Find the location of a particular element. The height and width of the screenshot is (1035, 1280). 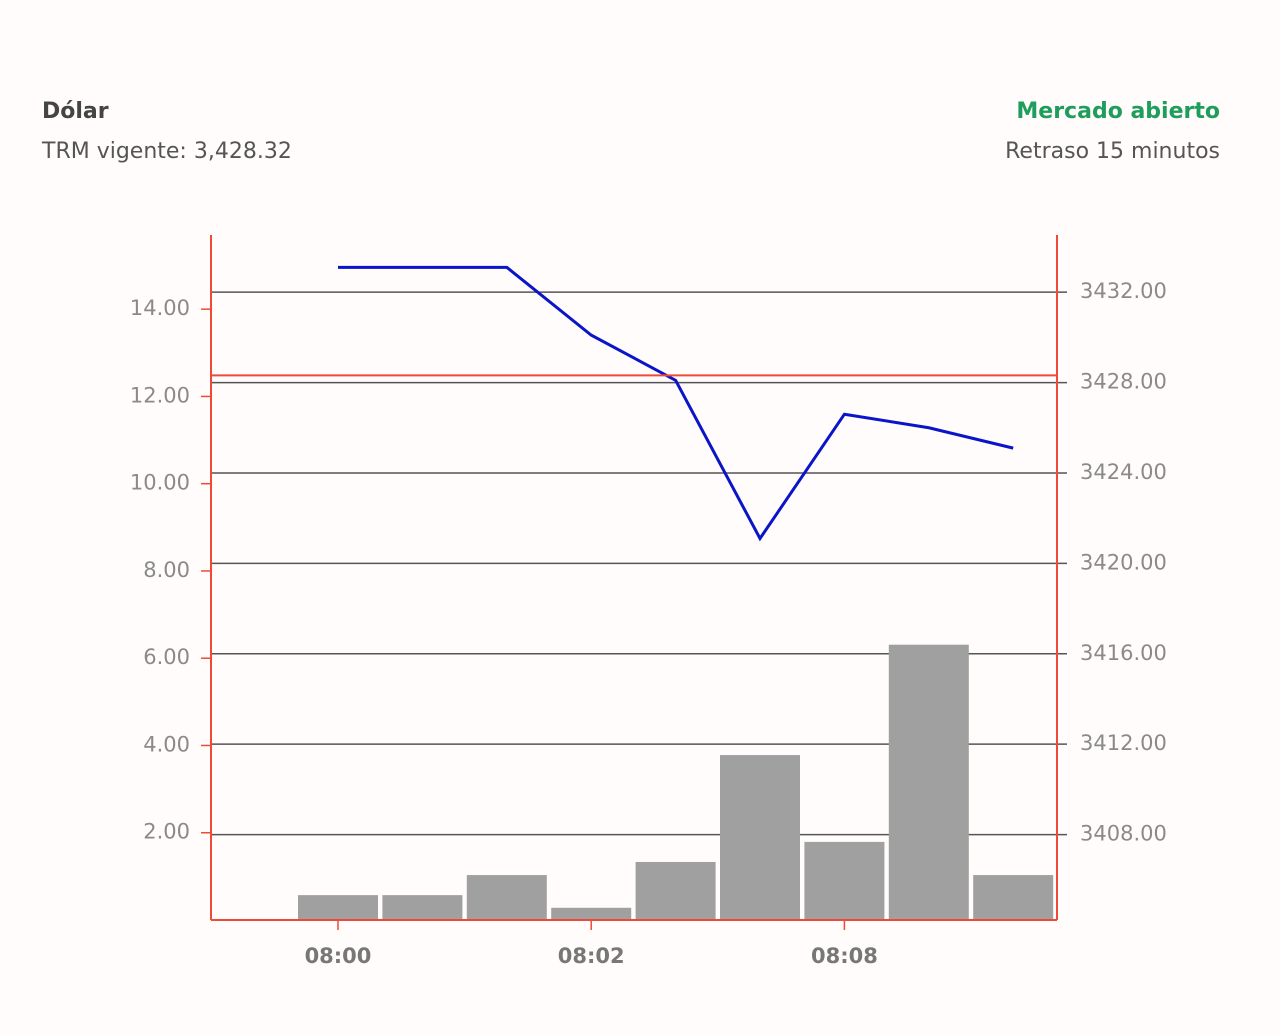

y-tick-label: 12.00 is located at coordinates (160, 395).